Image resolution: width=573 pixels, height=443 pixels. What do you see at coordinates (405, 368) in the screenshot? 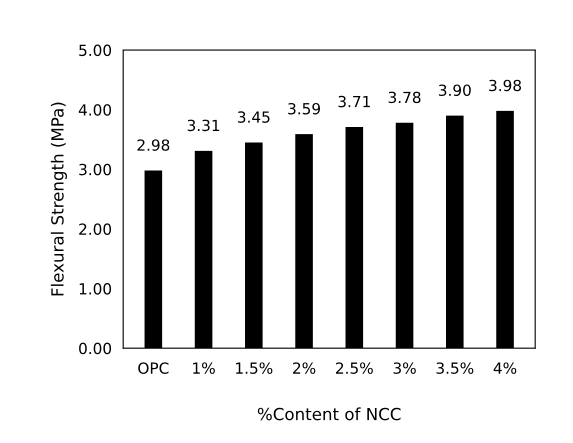
I see `x-tick-label: 3%` at bounding box center [405, 368].